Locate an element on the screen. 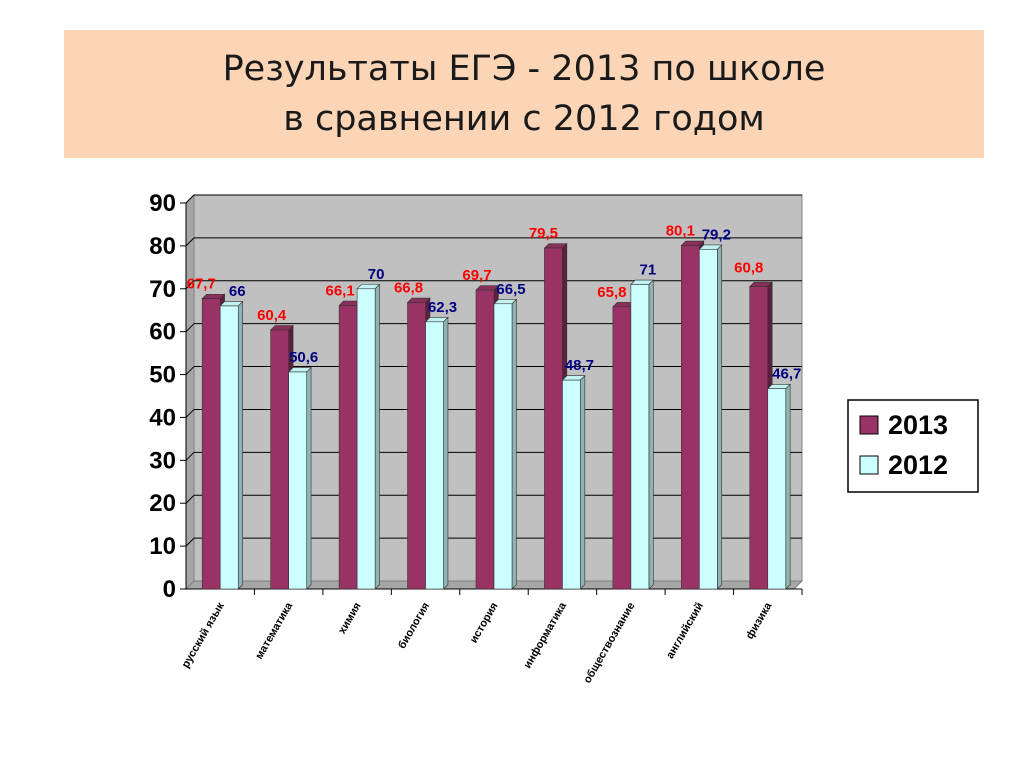 The image size is (1024, 768). y-tick-label: 60 is located at coordinates (162, 332).